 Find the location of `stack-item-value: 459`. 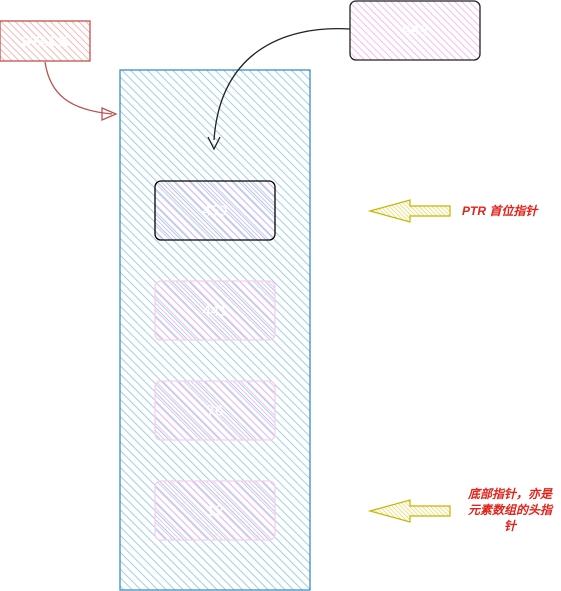

stack-item-value: 459 is located at coordinates (214, 211).